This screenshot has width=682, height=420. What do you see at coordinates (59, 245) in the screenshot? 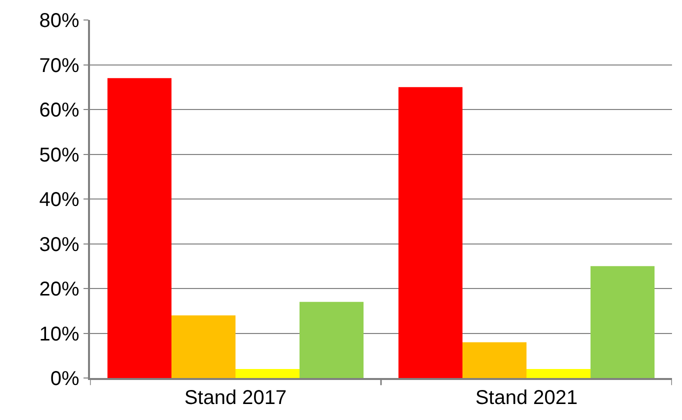
I see `y-tick-label: 30%` at bounding box center [59, 245].